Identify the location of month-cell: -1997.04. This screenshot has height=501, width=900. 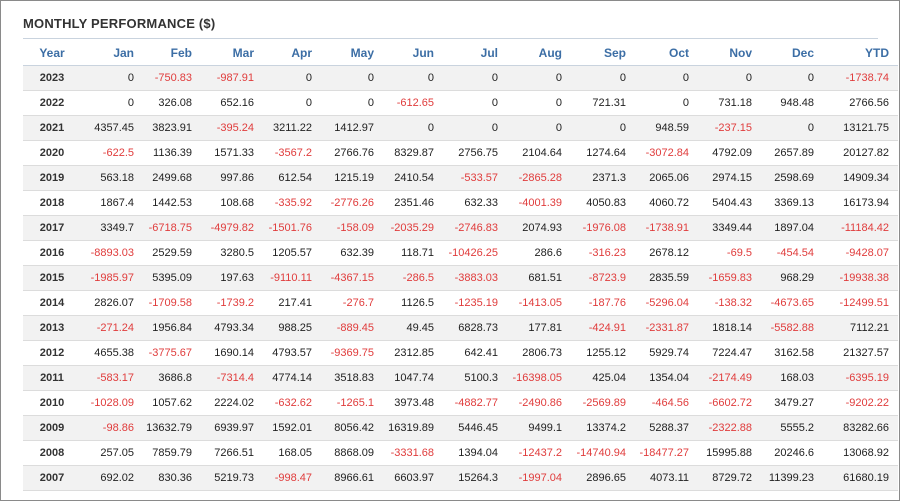
(539, 478).